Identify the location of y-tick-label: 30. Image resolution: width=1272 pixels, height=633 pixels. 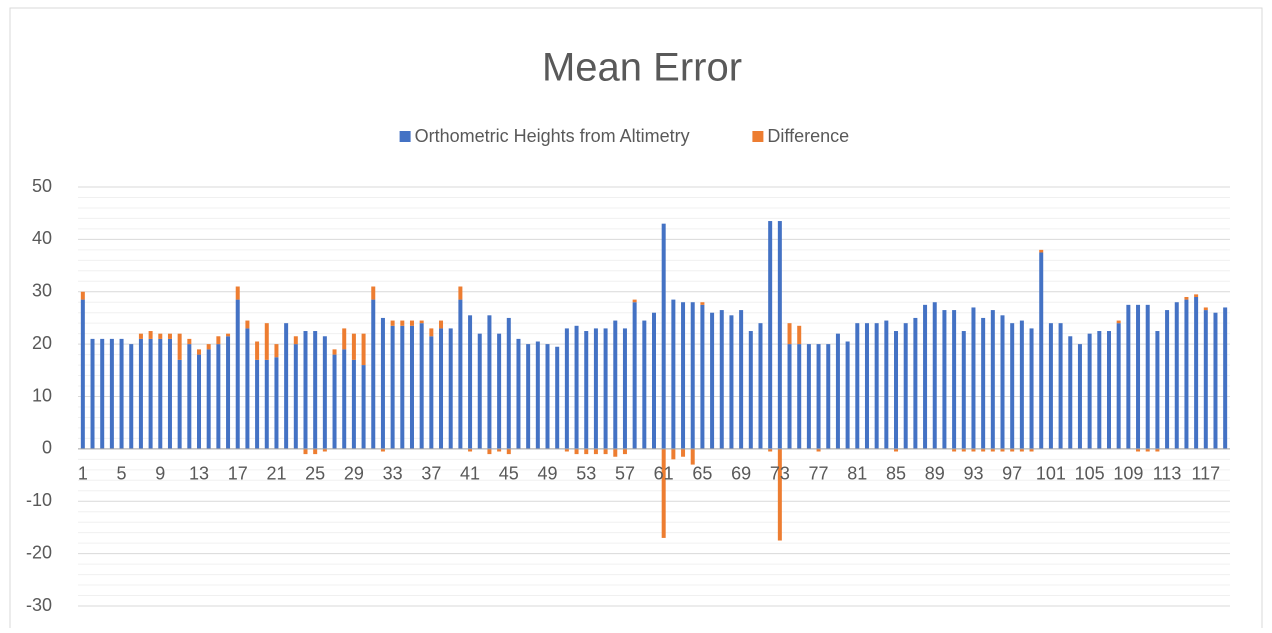
(42, 291).